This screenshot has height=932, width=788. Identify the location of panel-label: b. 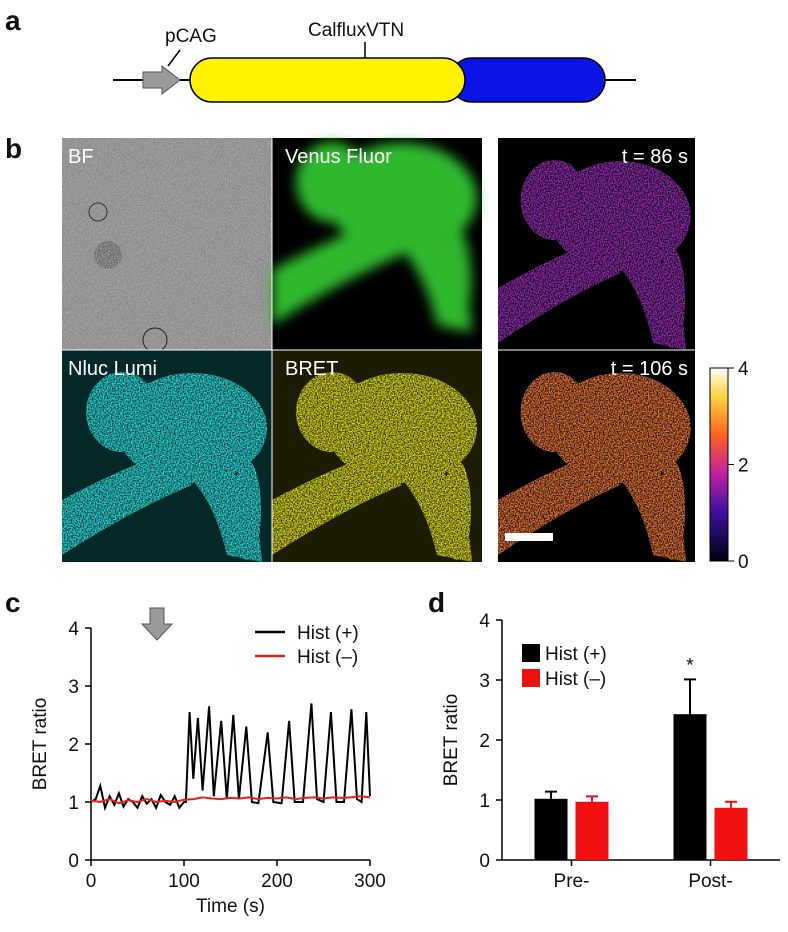
(13, 148).